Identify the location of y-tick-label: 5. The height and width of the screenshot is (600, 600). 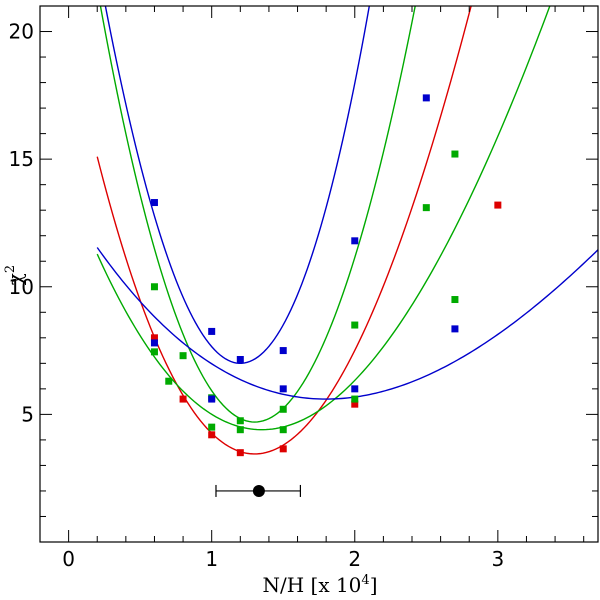
(27, 414).